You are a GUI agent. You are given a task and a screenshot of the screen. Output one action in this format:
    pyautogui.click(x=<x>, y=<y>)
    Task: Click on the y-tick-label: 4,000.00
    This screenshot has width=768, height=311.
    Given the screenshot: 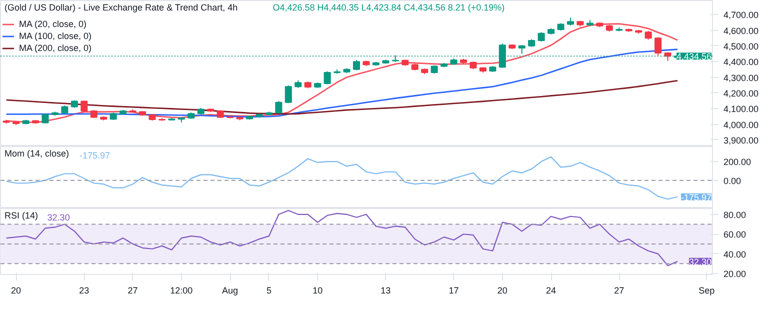 What is the action you would take?
    pyautogui.click(x=741, y=125)
    